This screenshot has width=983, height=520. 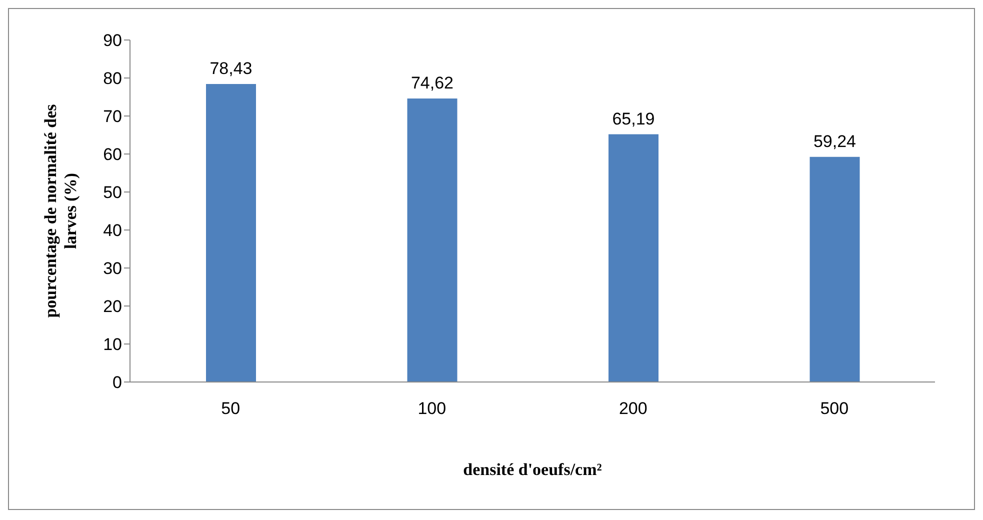 I want to click on y-axis-title: pourcentage de normalité des larves (%), so click(x=60, y=211).